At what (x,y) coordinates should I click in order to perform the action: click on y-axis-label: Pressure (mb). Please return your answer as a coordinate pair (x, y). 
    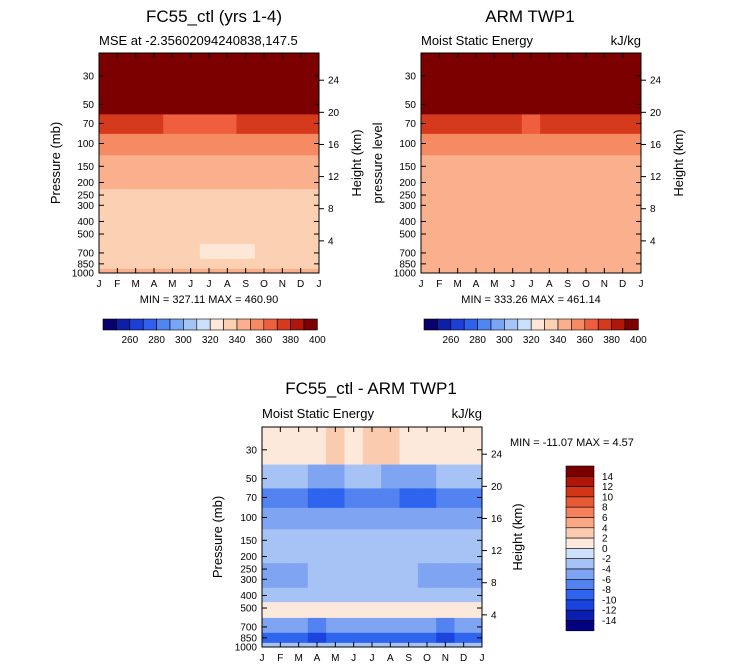
    Looking at the image, I should click on (55, 163).